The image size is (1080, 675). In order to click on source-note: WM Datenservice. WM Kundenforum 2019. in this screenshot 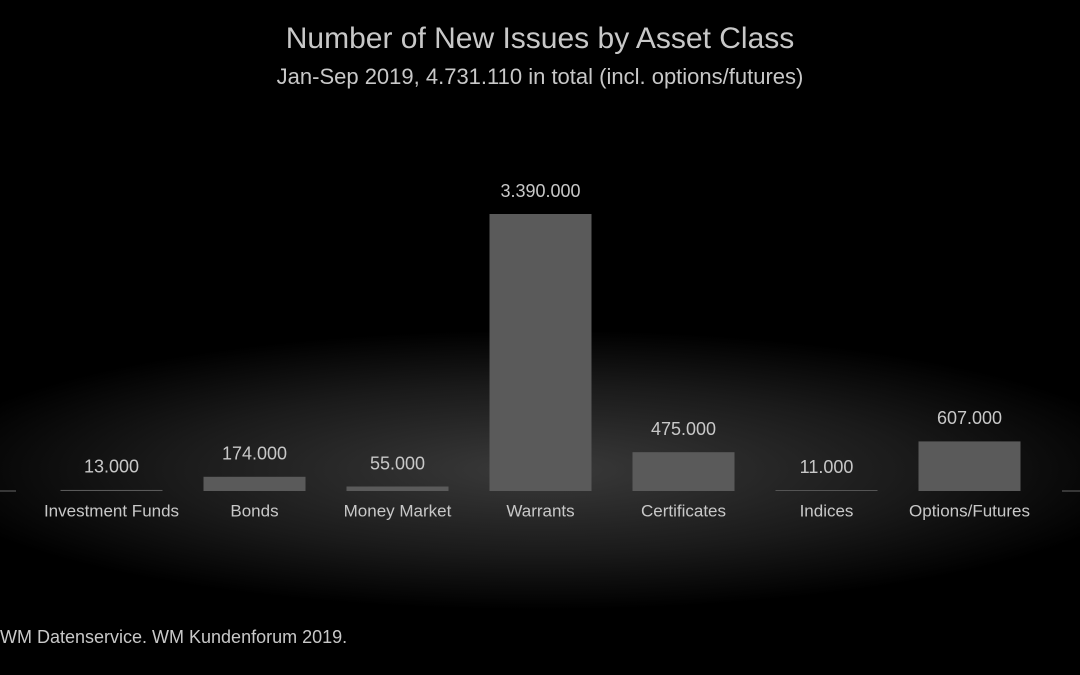, I will do `click(173, 637)`.